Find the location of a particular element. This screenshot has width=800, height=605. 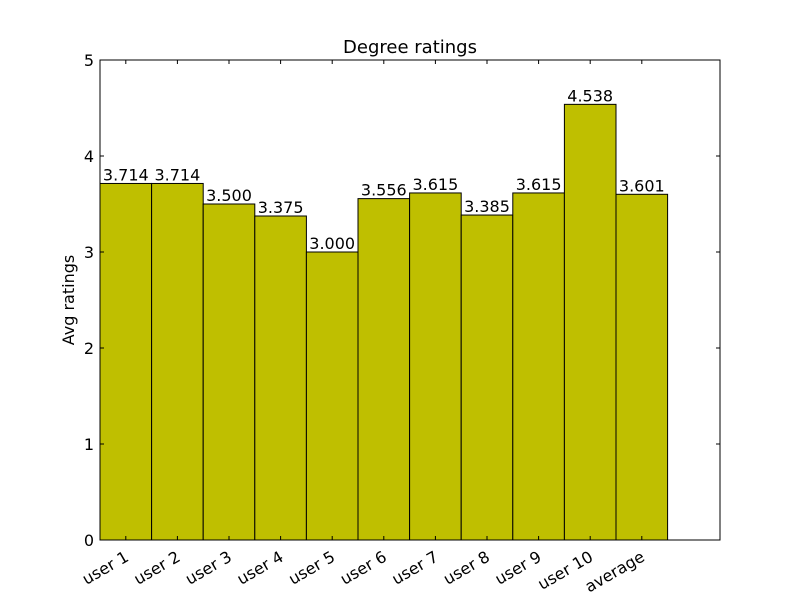

value-label-6: 3.556 is located at coordinates (384, 190).